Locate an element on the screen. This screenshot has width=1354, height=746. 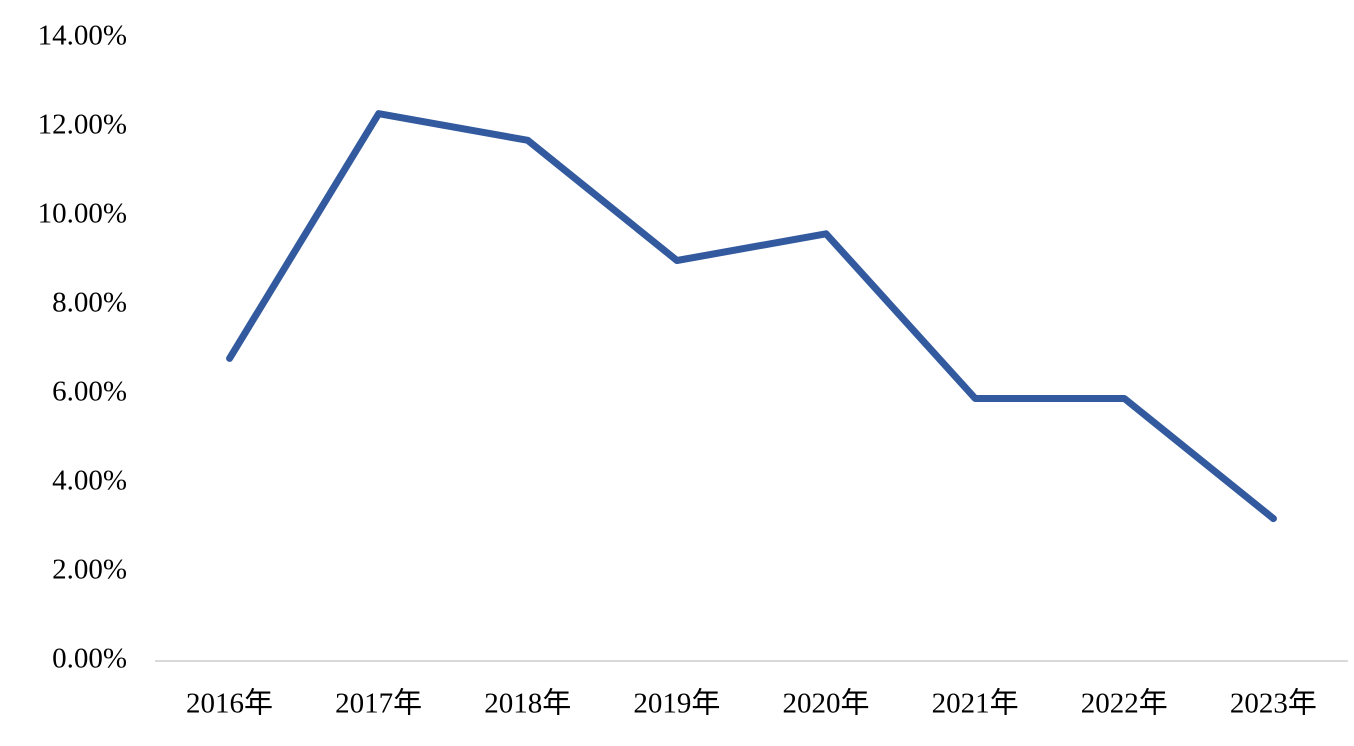
x-tick-label: 2020年 is located at coordinates (826, 703).